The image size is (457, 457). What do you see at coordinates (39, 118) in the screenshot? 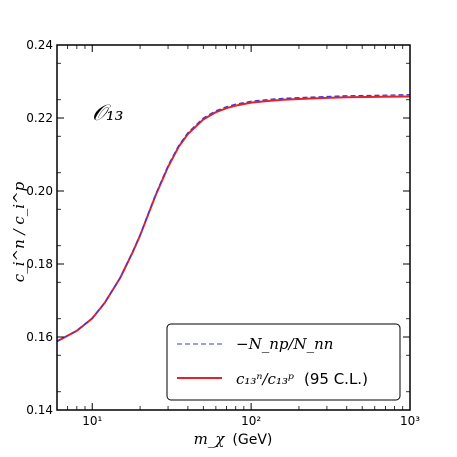
I see `y-tick-label: 0.22` at bounding box center [39, 118].